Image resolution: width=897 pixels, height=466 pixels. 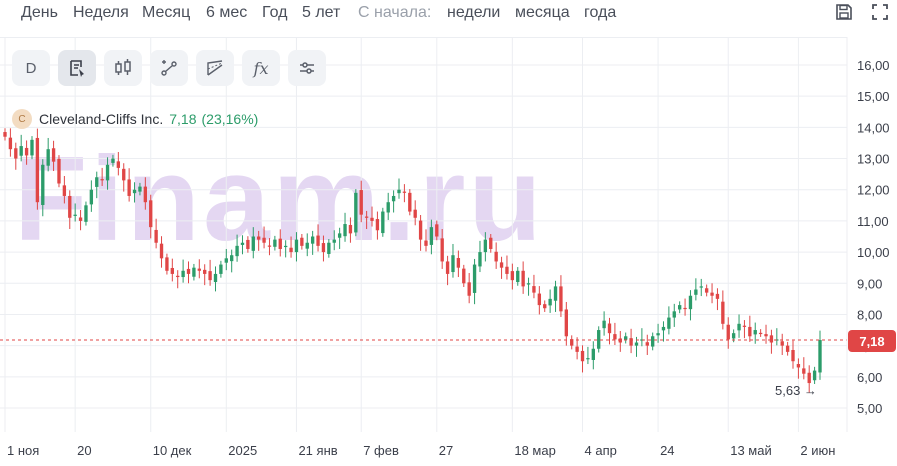 I want to click on interval-button: D, so click(x=31, y=68).